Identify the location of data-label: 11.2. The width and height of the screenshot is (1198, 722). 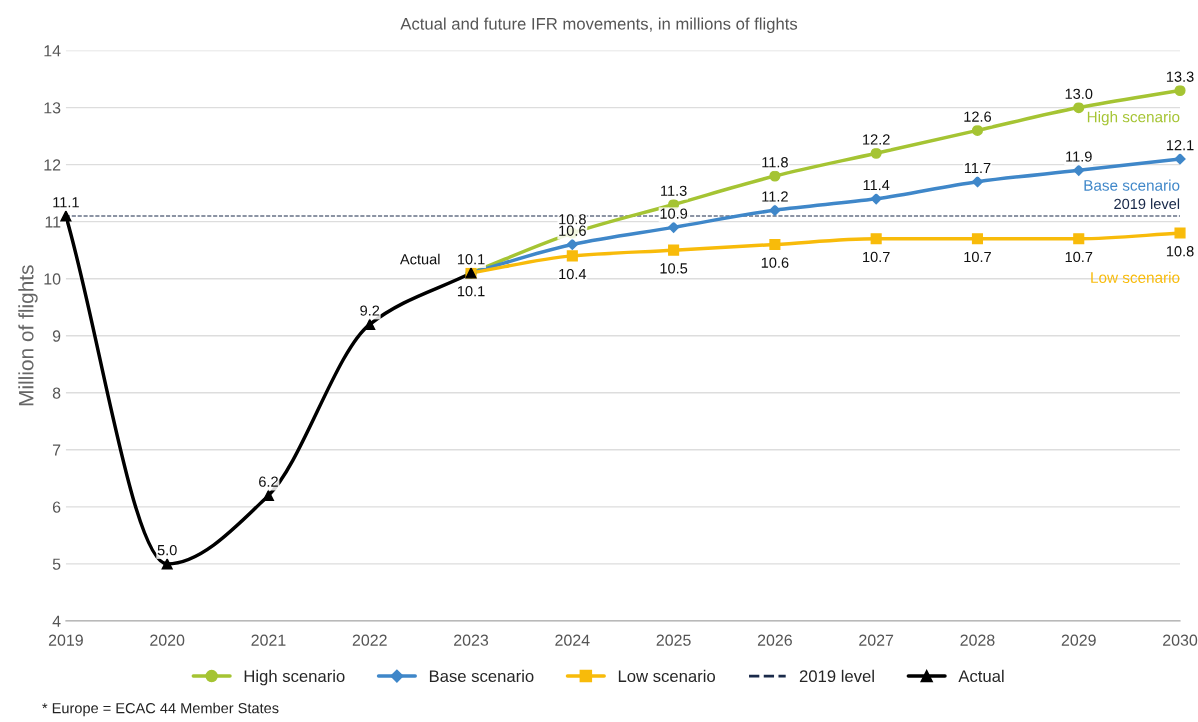
(775, 196).